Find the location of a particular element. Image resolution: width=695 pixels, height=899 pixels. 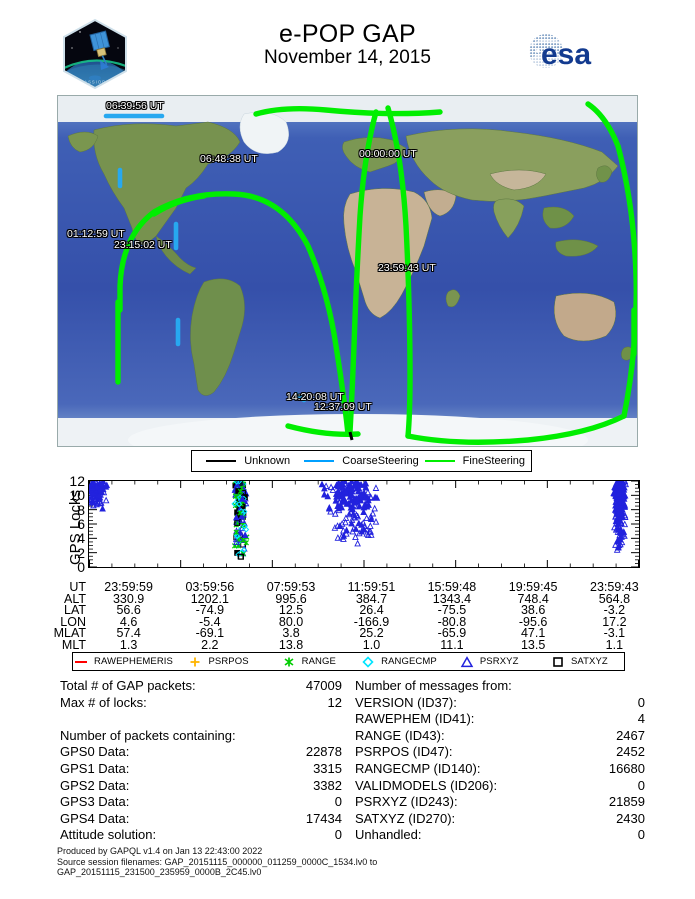

legend-label: SATXYZ is located at coordinates (589, 661).